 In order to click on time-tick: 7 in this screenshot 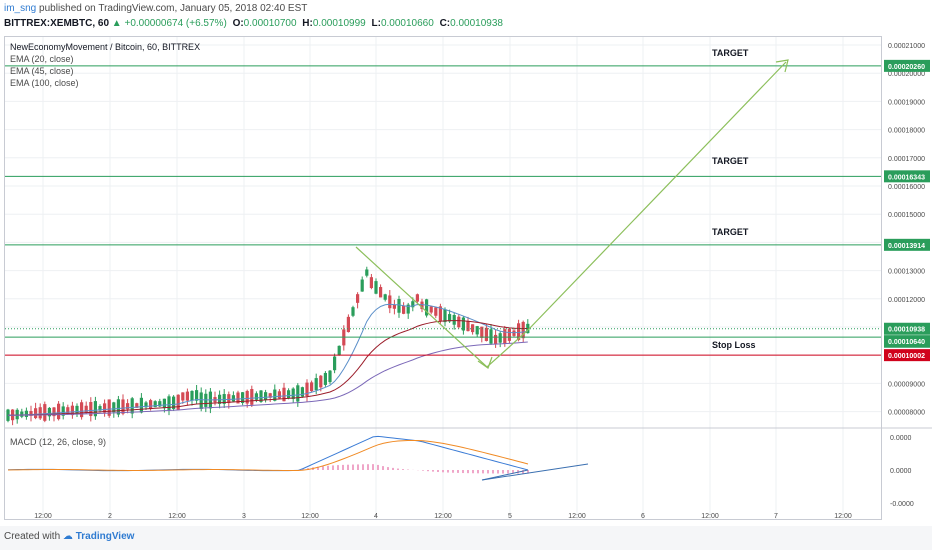, I will do `click(776, 516)`.